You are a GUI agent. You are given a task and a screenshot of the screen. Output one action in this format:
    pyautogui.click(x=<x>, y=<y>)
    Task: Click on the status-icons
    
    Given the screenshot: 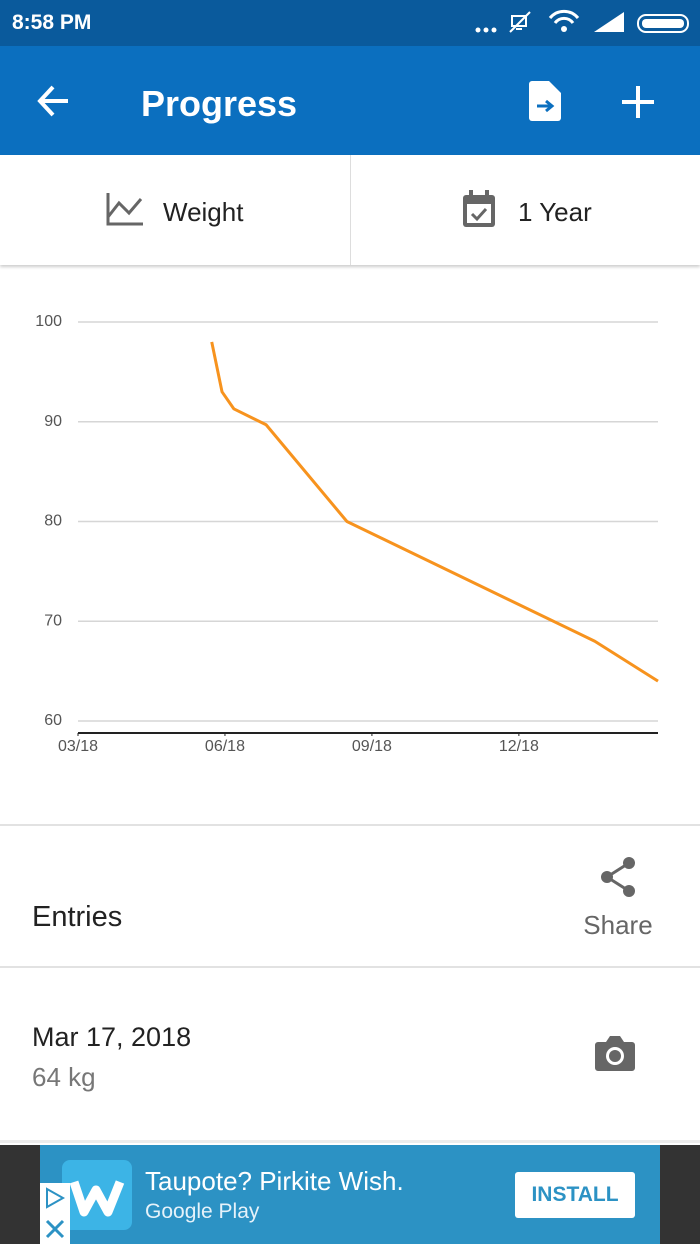 What is the action you would take?
    pyautogui.click(x=582, y=21)
    